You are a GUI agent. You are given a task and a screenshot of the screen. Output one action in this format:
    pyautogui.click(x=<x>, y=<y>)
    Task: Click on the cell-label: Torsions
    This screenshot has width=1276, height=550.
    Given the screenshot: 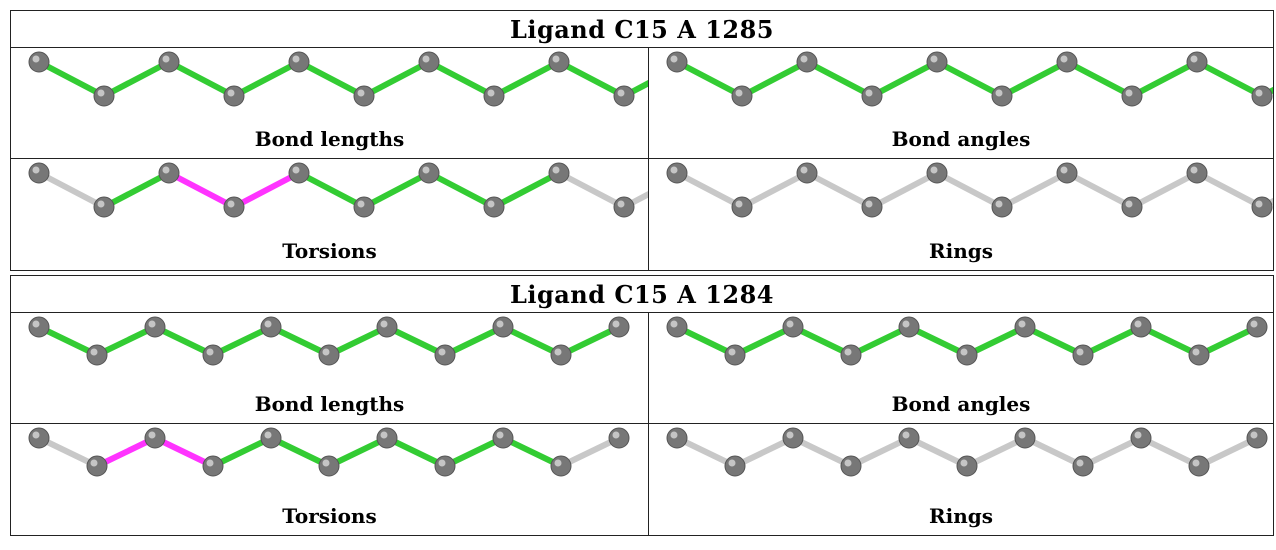 What is the action you would take?
    pyautogui.click(x=329, y=251)
    